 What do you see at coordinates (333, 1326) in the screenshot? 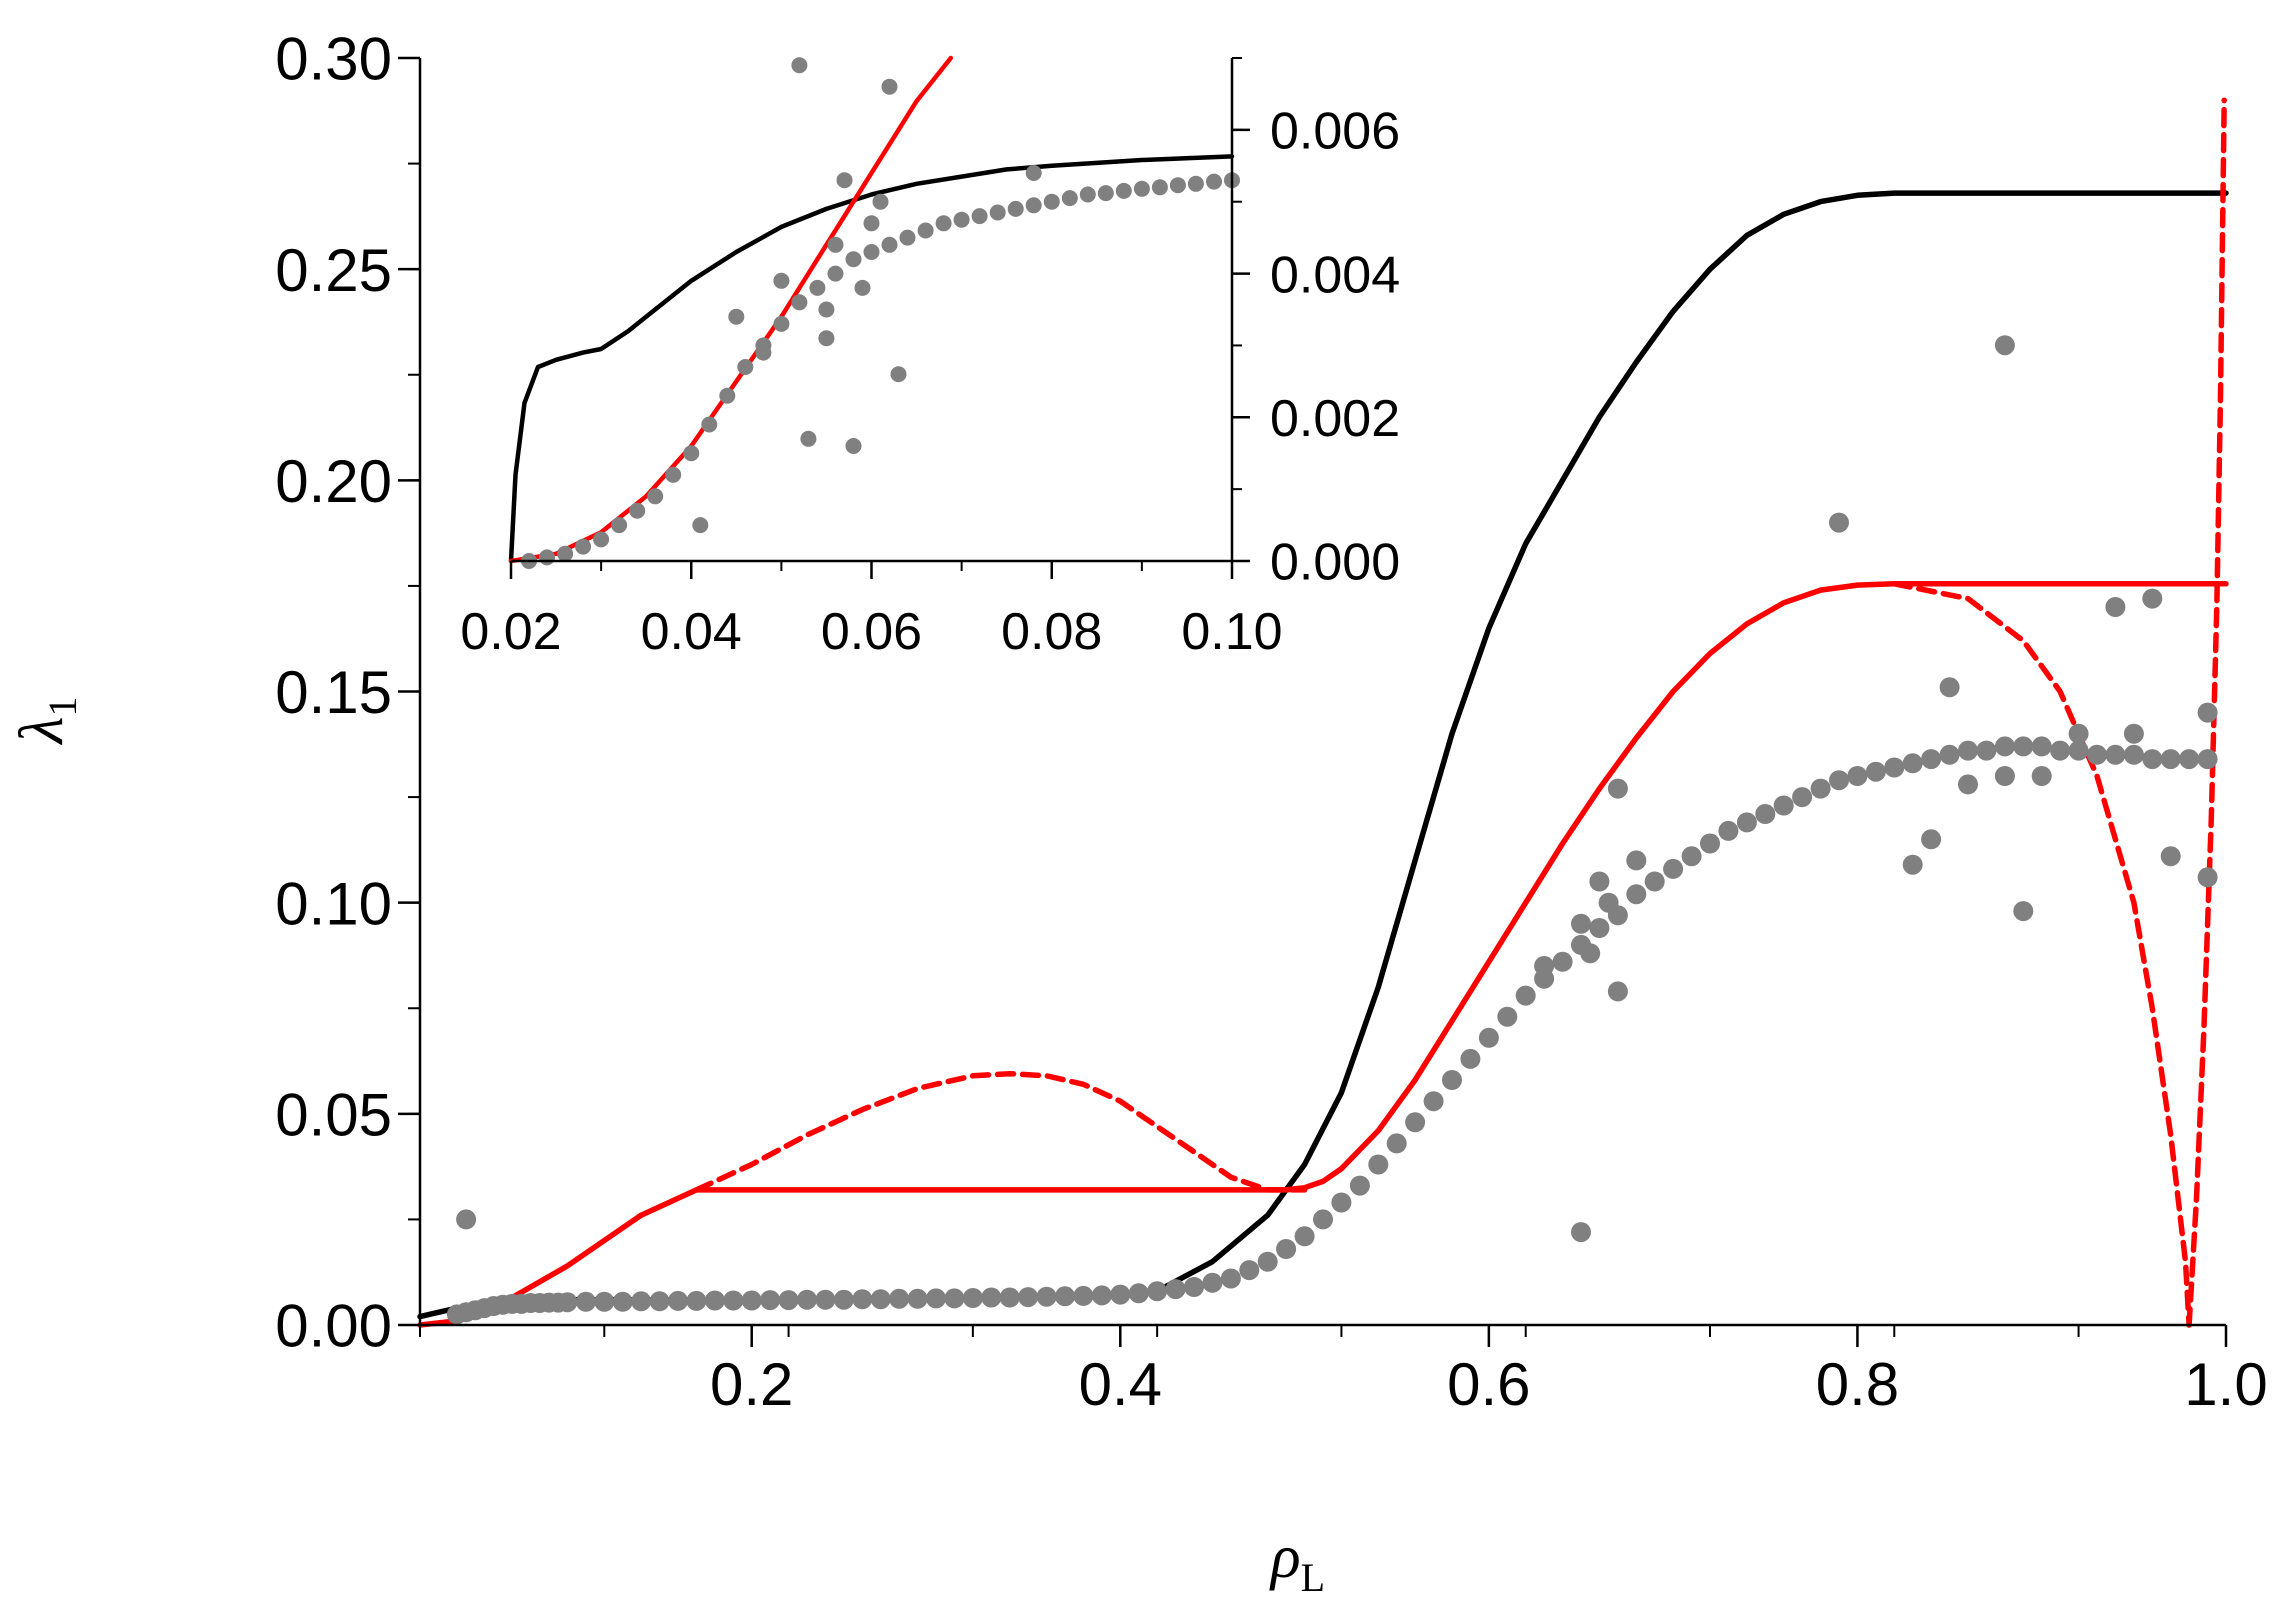
I see `main-y-tick-label: 0.00` at bounding box center [333, 1326].